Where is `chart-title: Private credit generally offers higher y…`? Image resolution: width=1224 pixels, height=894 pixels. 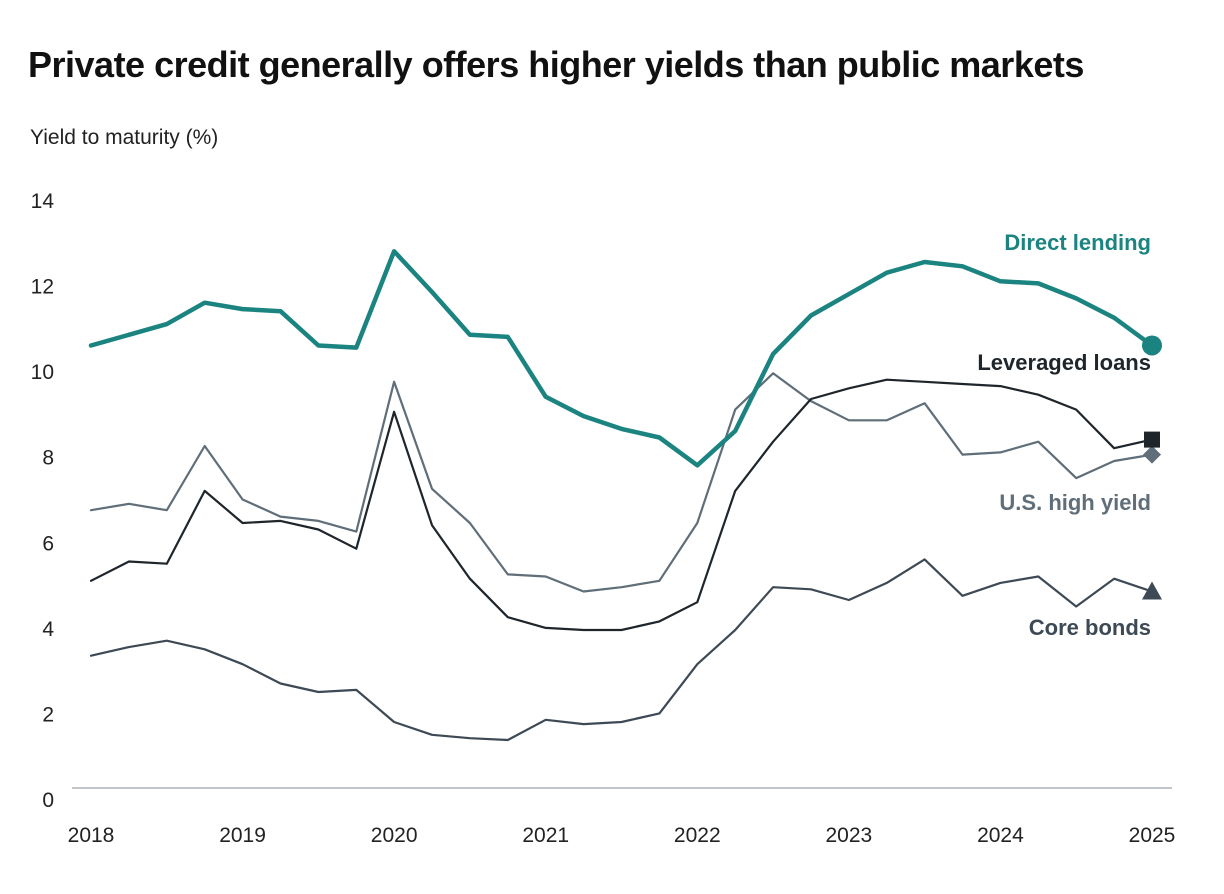
chart-title: Private credit generally offers higher y… is located at coordinates (556, 64).